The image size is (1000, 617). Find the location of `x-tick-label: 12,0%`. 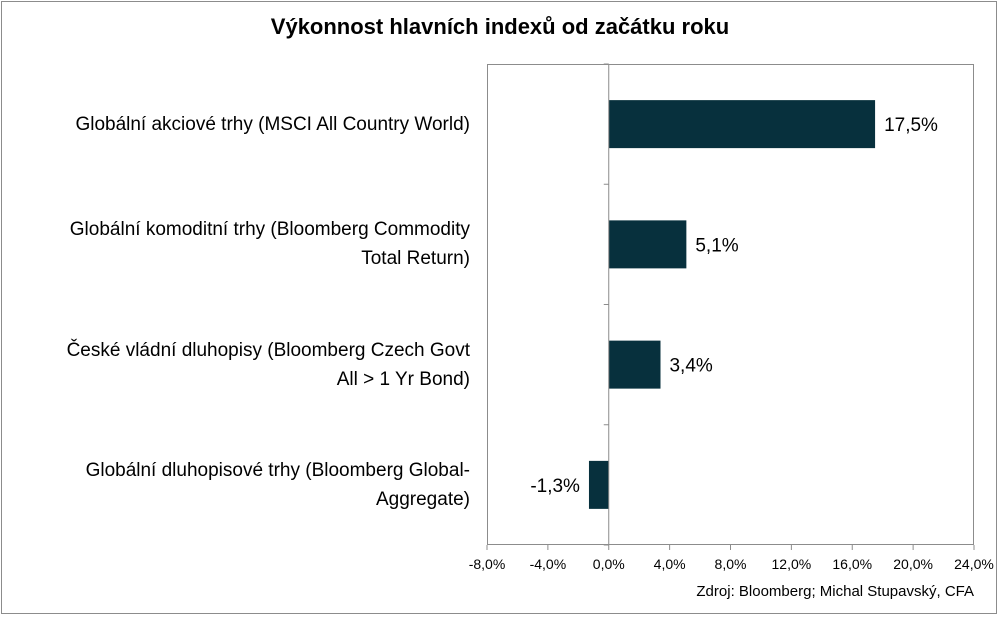

x-tick-label: 12,0% is located at coordinates (792, 564).